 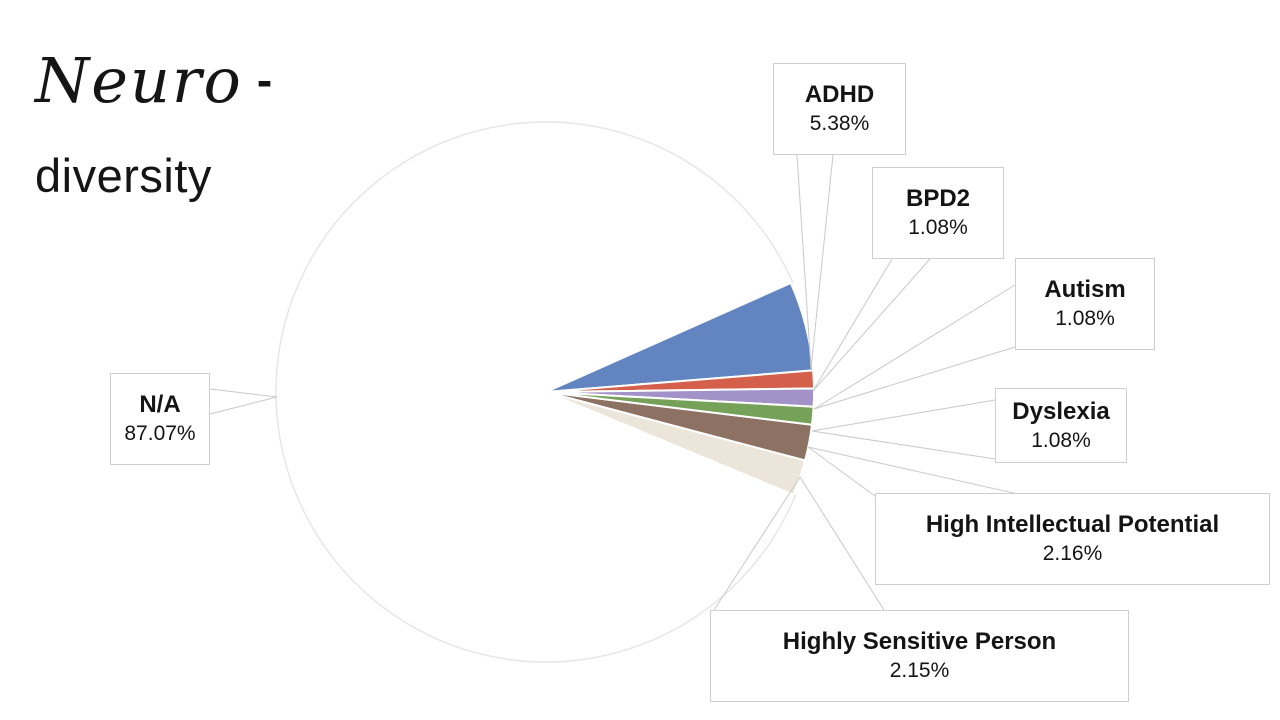 What do you see at coordinates (839, 124) in the screenshot?
I see `callout-value: 5.38%` at bounding box center [839, 124].